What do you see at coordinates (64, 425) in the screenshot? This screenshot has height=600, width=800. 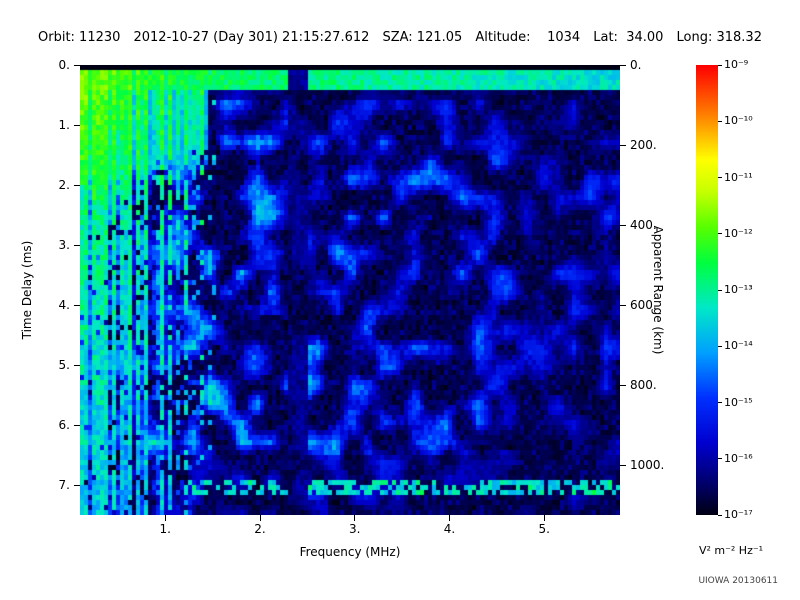 I see `y-tick-label: 6.` at bounding box center [64, 425].